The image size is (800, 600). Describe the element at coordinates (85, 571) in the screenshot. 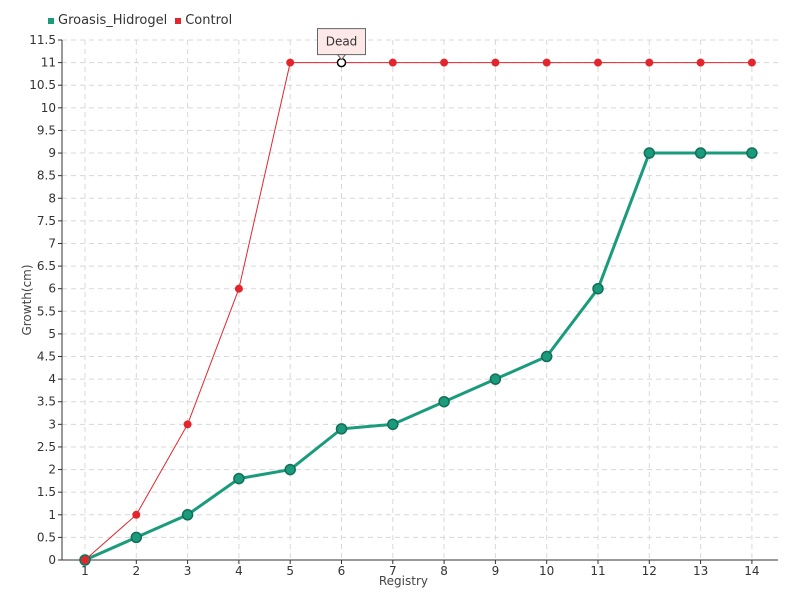

I see `x-tick-label: 1` at that location.